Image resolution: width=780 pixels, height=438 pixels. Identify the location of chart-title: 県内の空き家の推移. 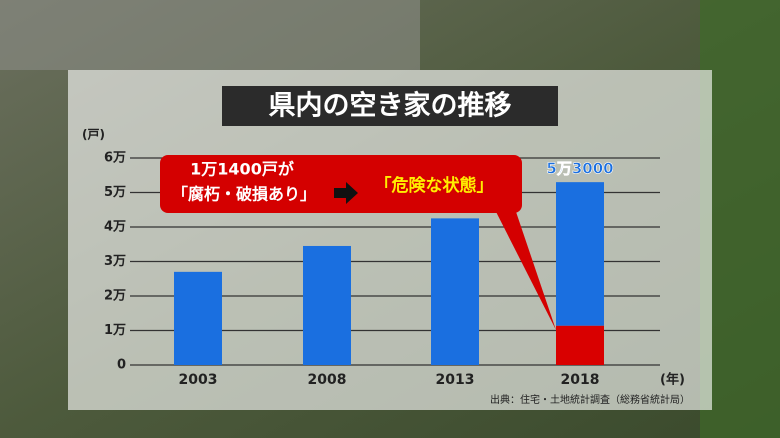
(390, 106).